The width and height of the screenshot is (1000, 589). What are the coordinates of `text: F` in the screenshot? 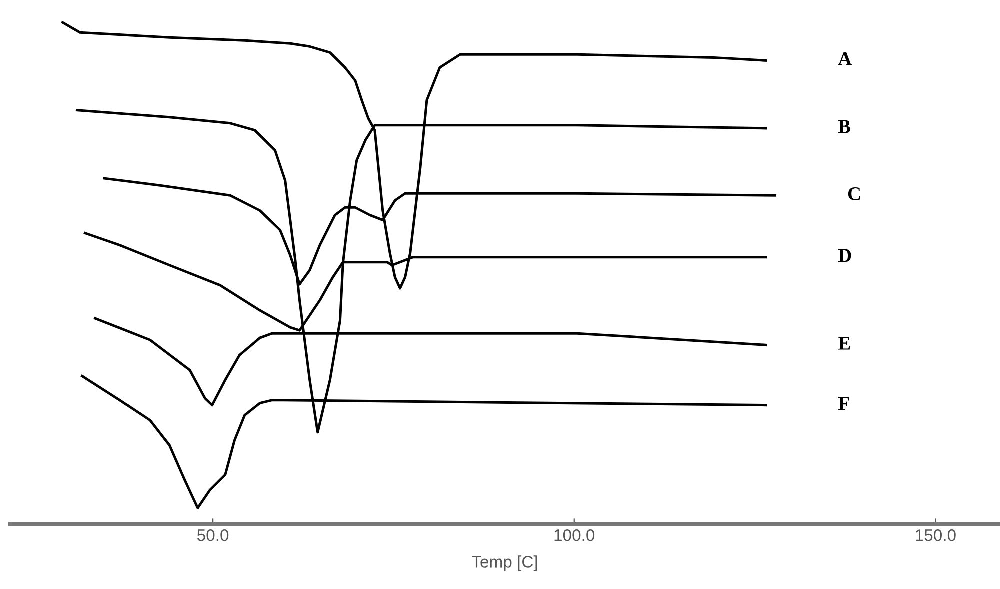 It's located at (844, 403).